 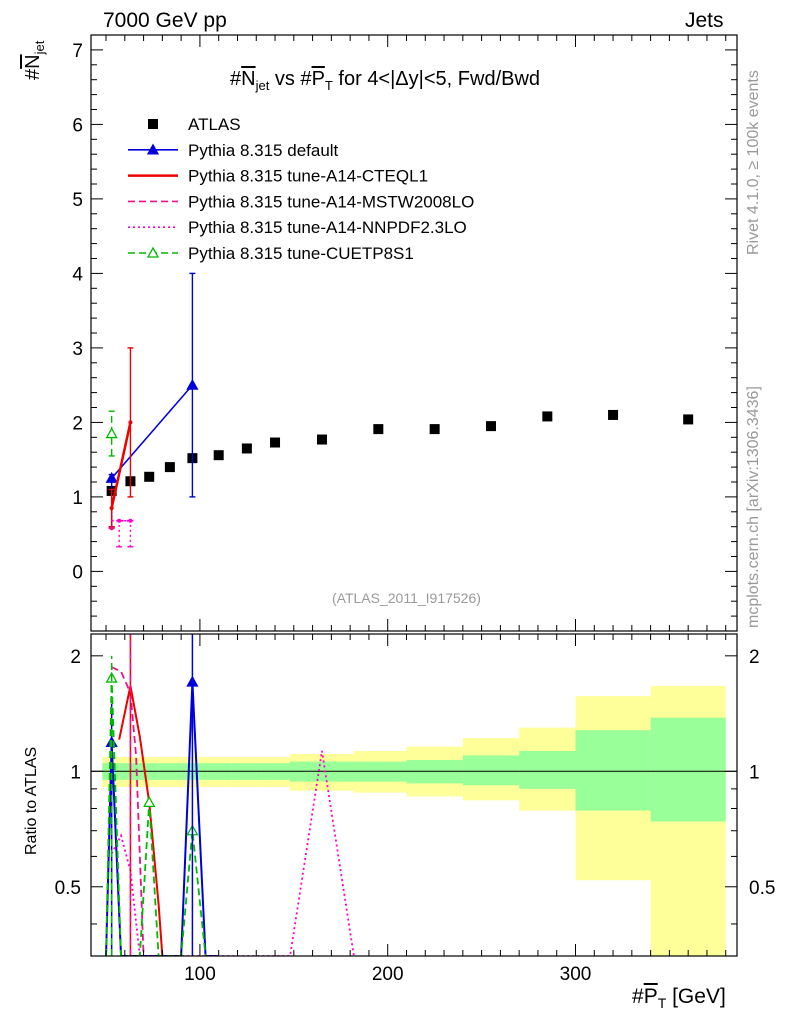 I want to click on ratio-y-tick-label-left: 0.5, so click(x=68, y=888).